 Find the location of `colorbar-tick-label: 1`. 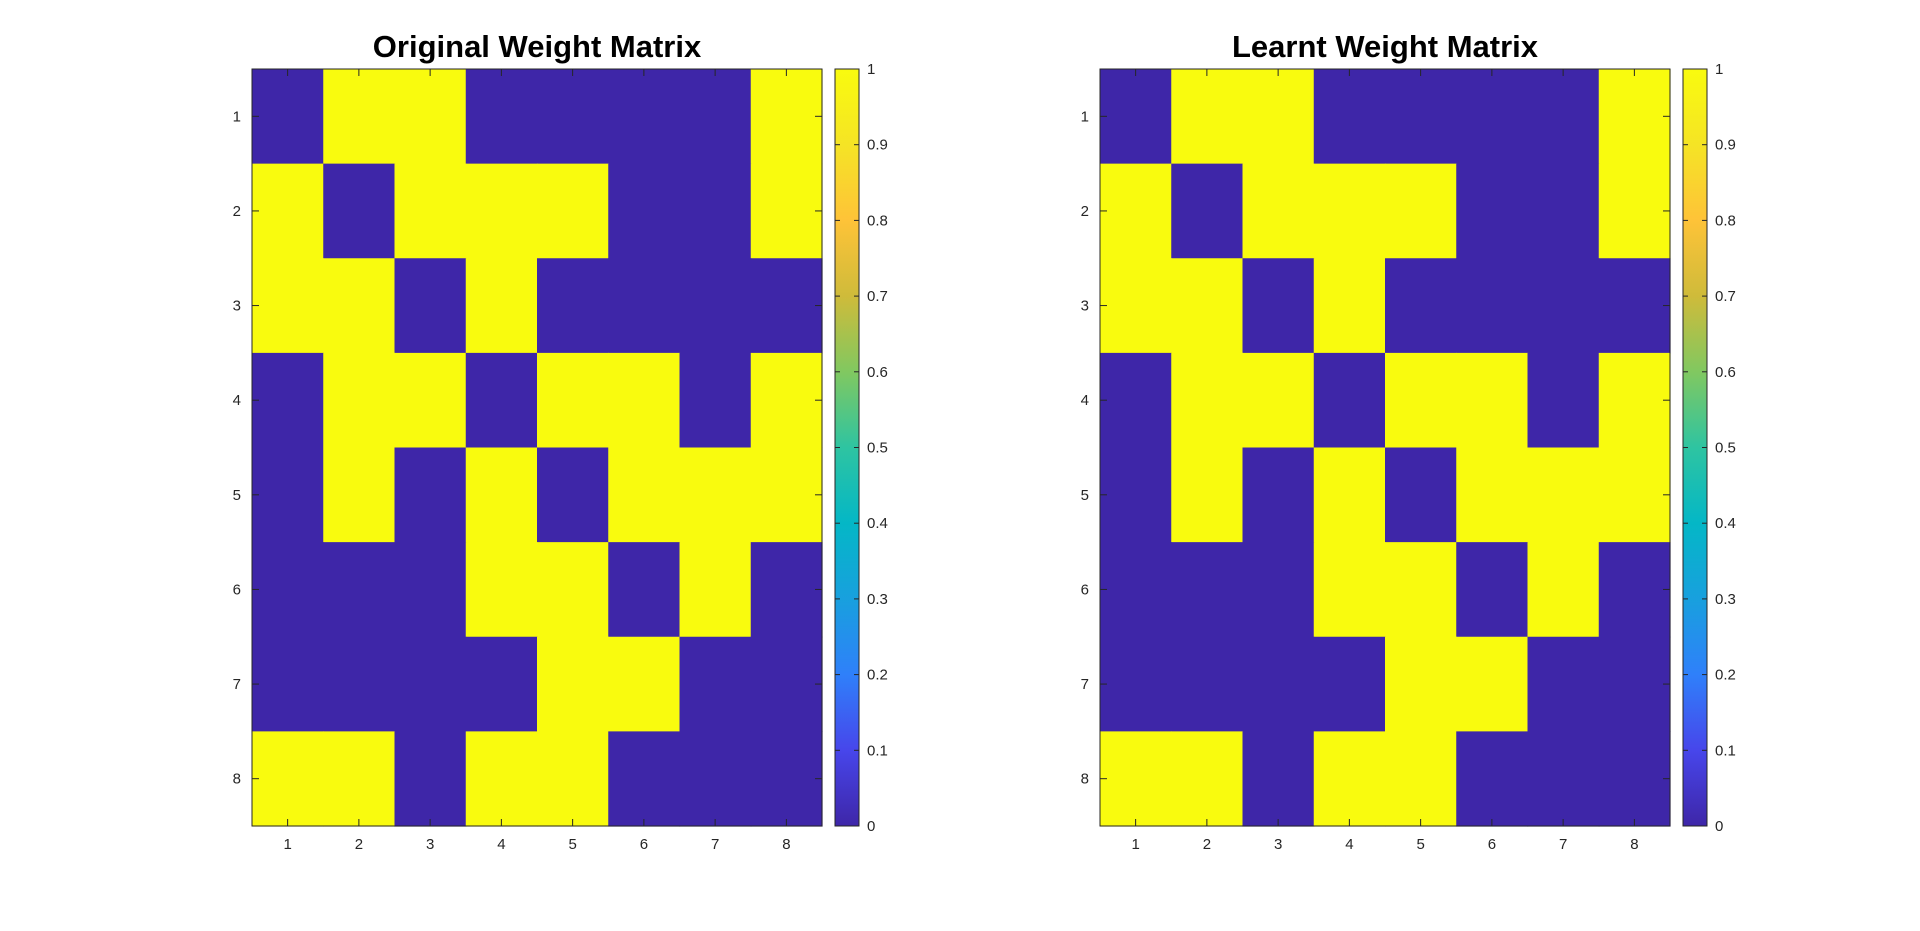

colorbar-tick-label: 1 is located at coordinates (871, 69).